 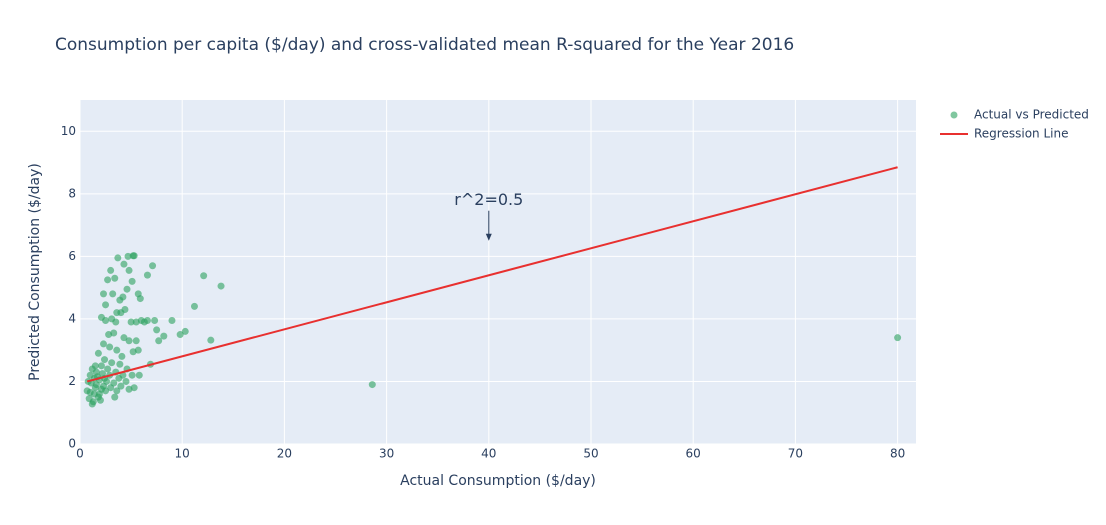 What do you see at coordinates (488, 237) in the screenshot?
I see `arrow-head` at bounding box center [488, 237].